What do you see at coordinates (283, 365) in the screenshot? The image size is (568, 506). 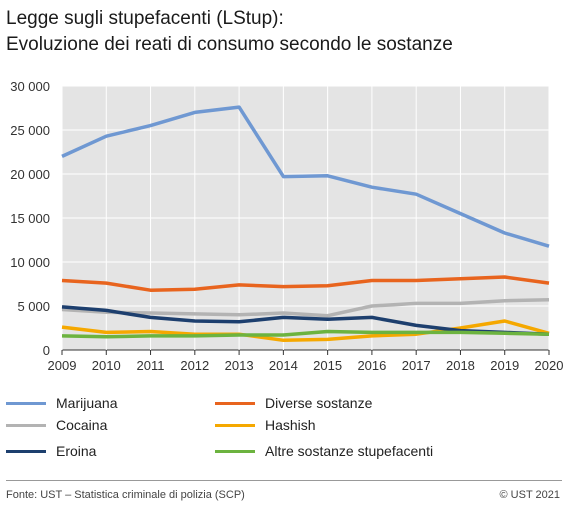 I see `x-tick-label: 2014` at bounding box center [283, 365].